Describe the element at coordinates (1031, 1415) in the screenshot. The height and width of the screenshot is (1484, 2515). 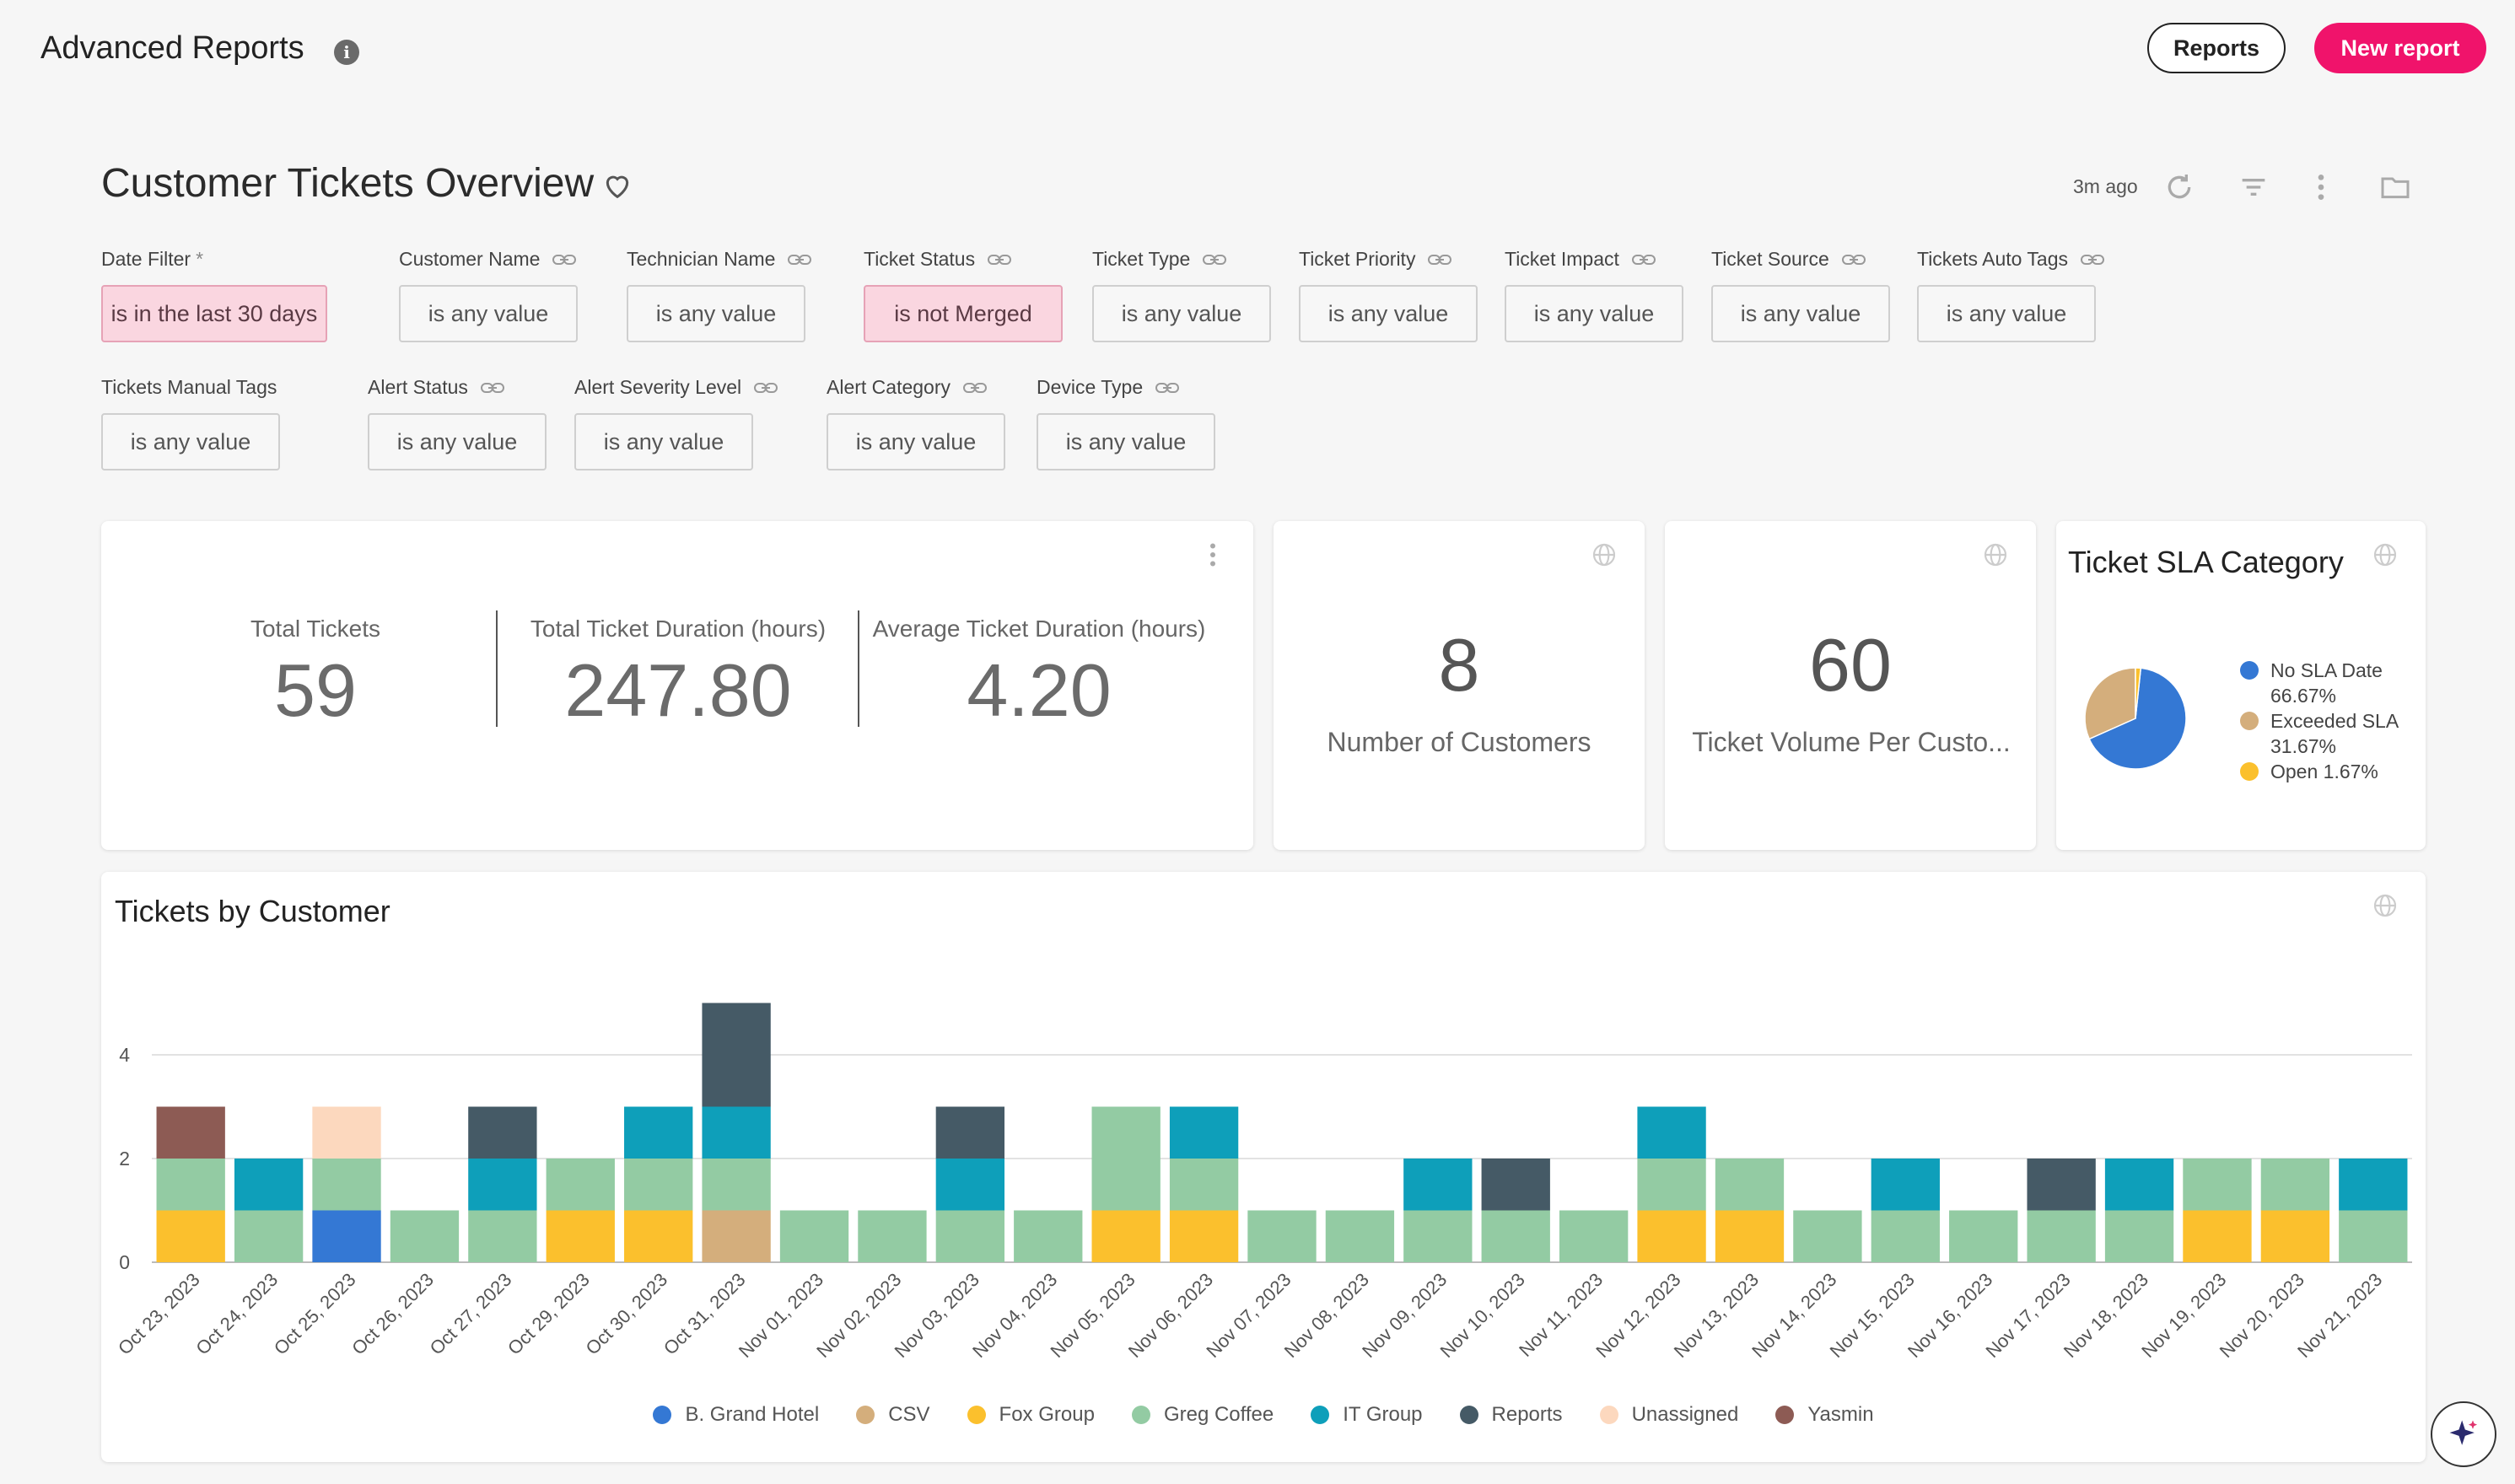
I see `legend-item: Fox Group` at that location.